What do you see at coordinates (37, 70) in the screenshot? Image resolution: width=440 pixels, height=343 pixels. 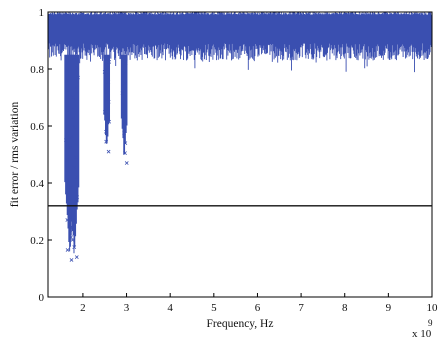 I see `y-tick-label: 0.8` at bounding box center [37, 70].